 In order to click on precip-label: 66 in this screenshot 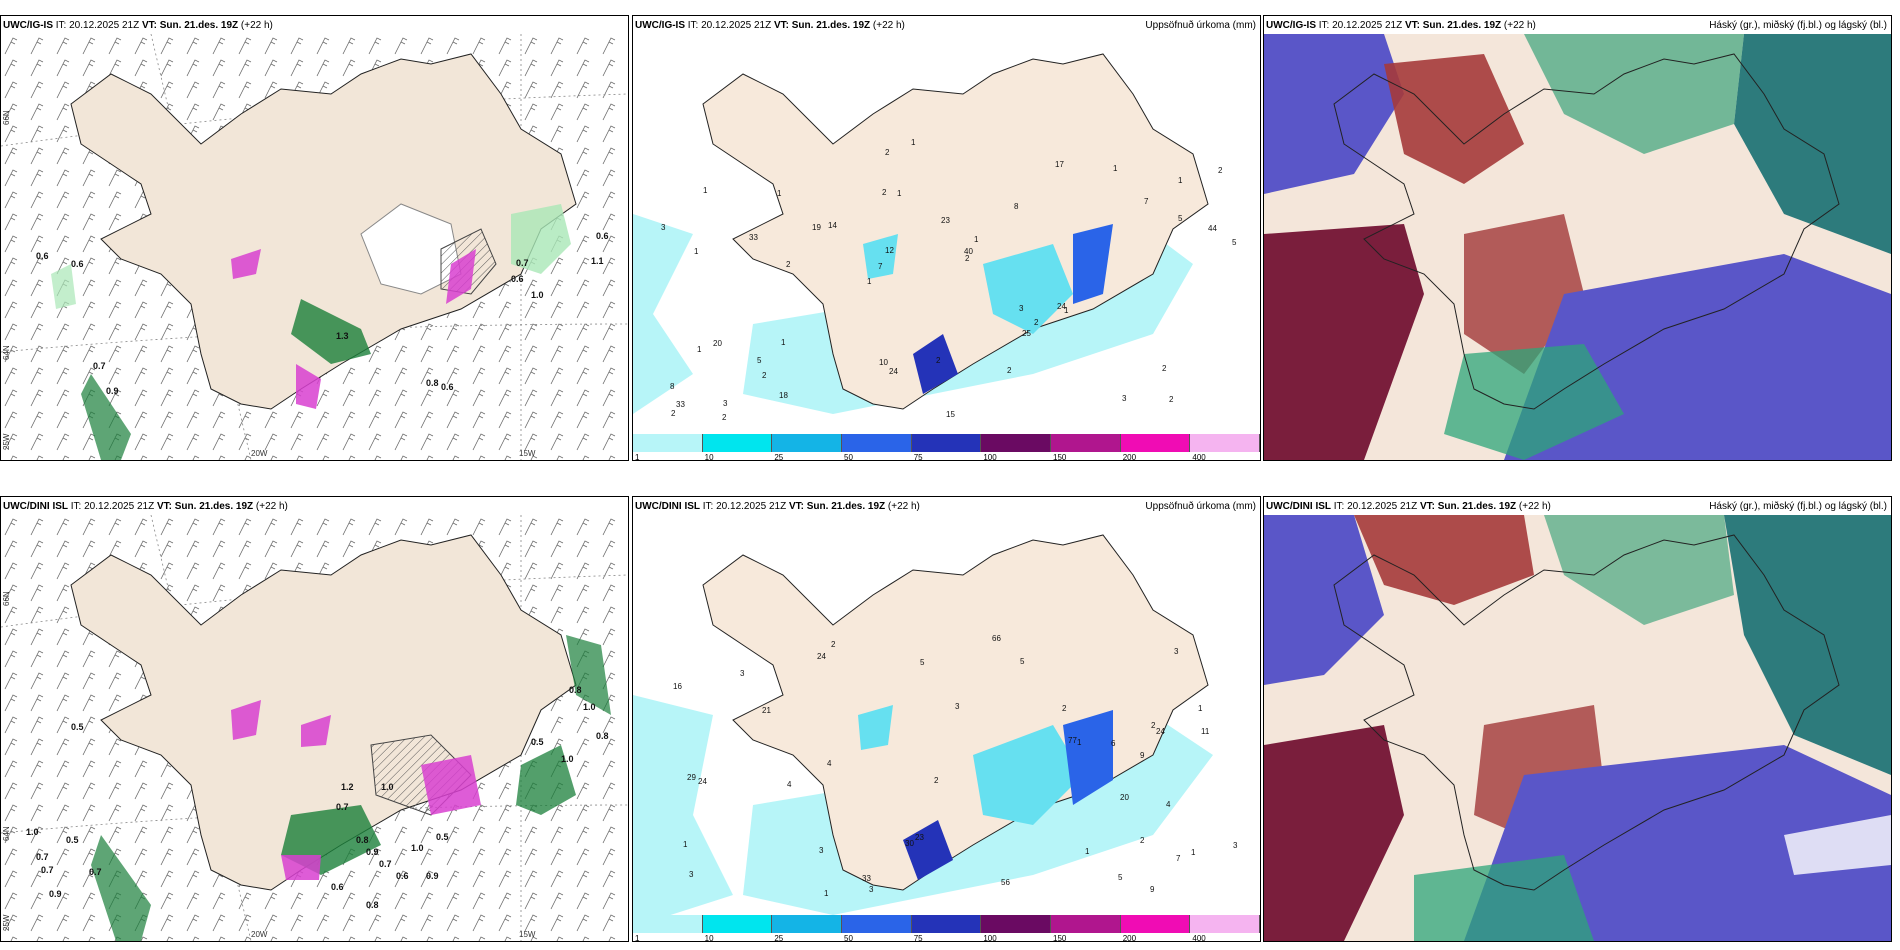, I will do `click(996, 638)`.